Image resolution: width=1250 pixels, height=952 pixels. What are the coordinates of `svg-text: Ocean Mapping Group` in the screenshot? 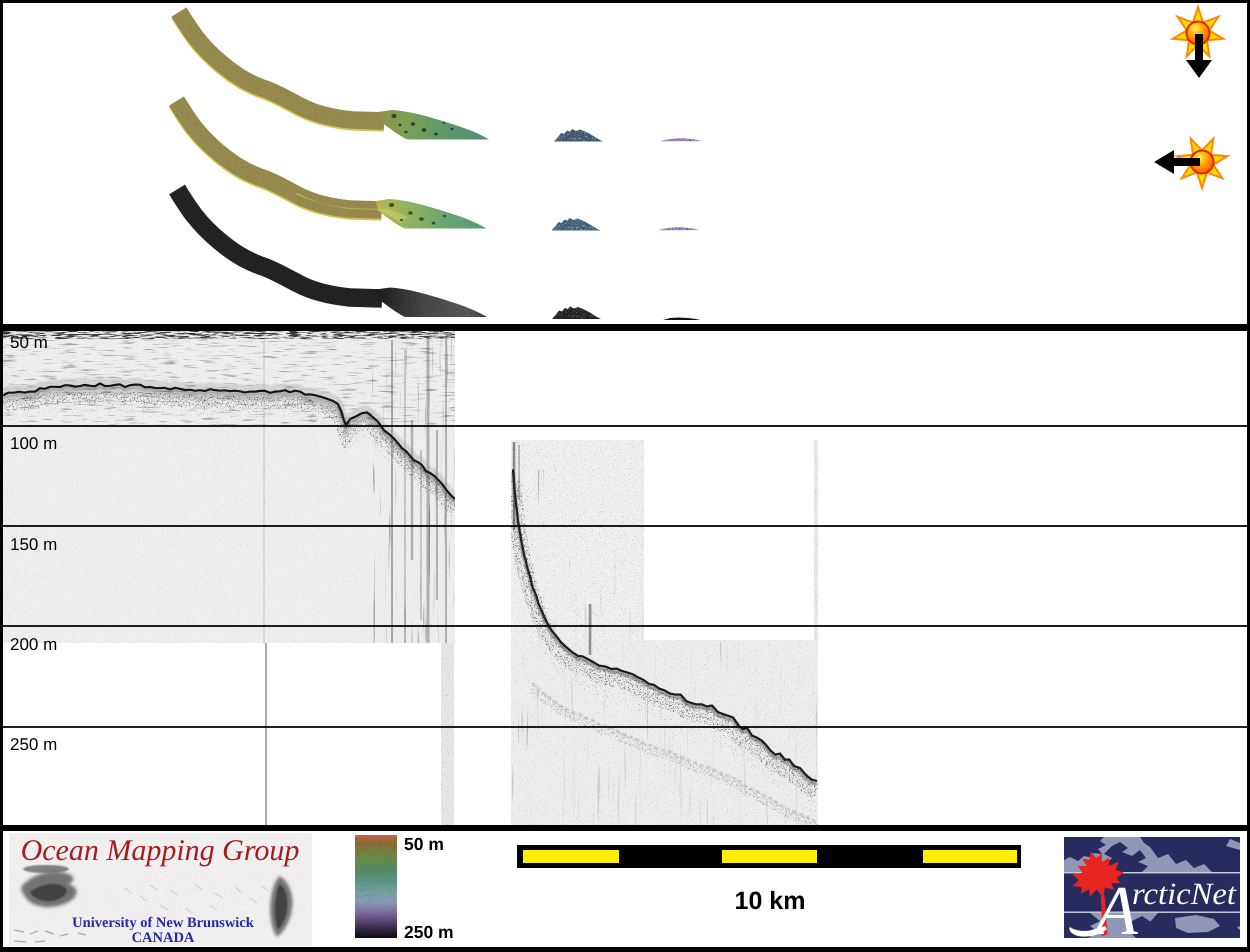 It's located at (160, 850).